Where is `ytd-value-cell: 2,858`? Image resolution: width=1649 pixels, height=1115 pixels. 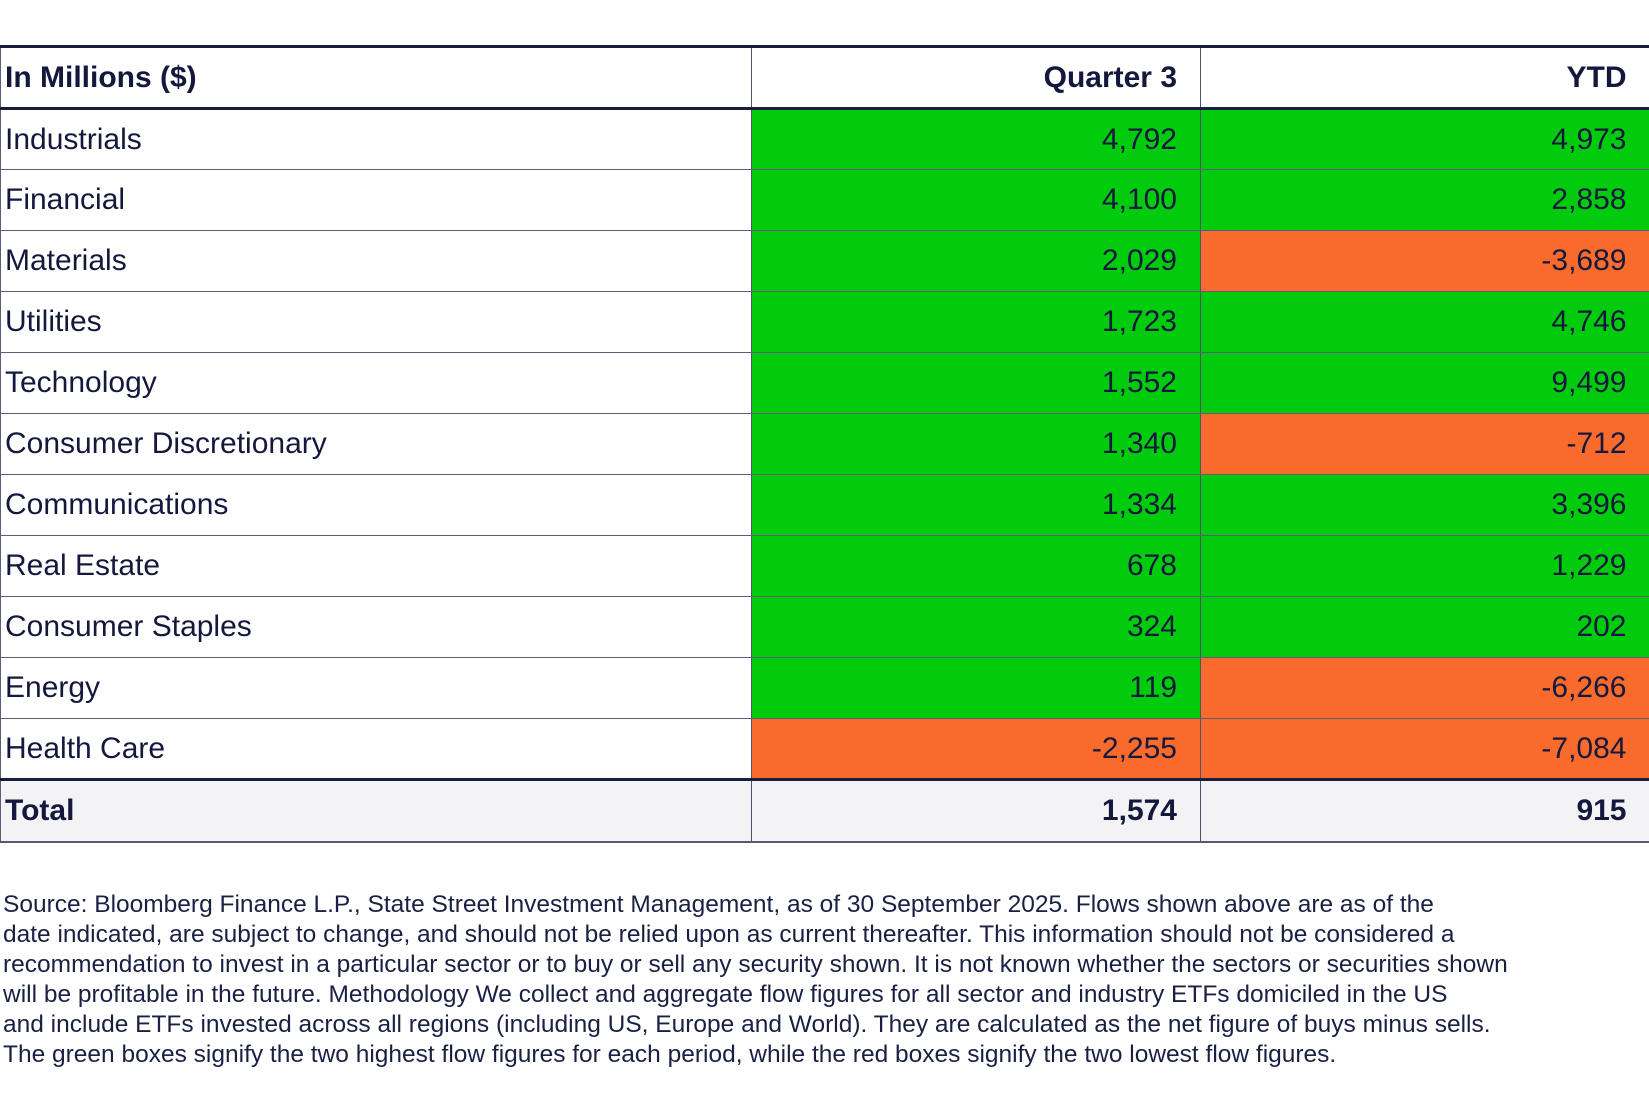
ytd-value-cell: 2,858 is located at coordinates (1424, 200).